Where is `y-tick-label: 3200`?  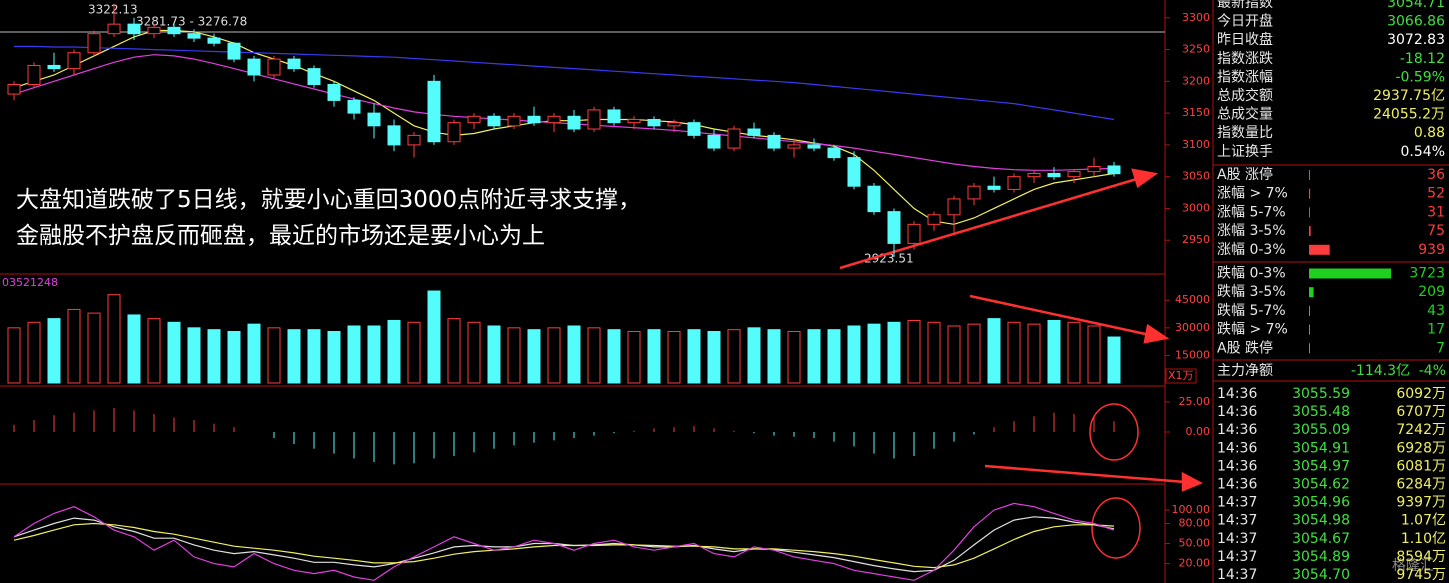 y-tick-label: 3200 is located at coordinates (1196, 80).